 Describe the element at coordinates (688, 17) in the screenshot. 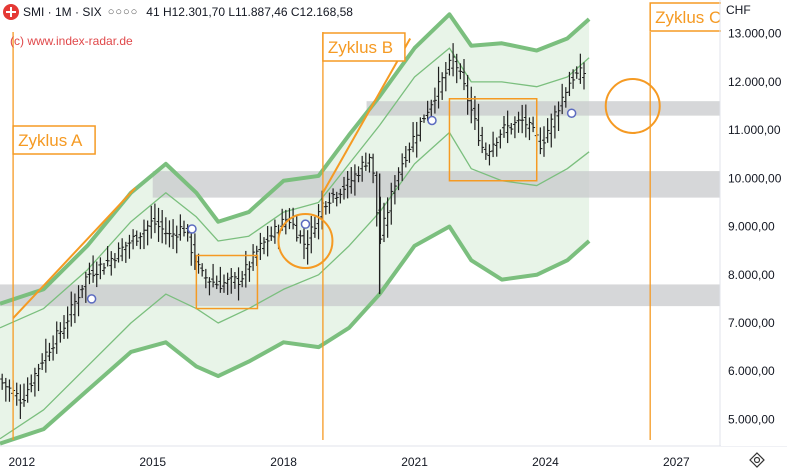

I see `cycle-label: Zyklus C` at that location.